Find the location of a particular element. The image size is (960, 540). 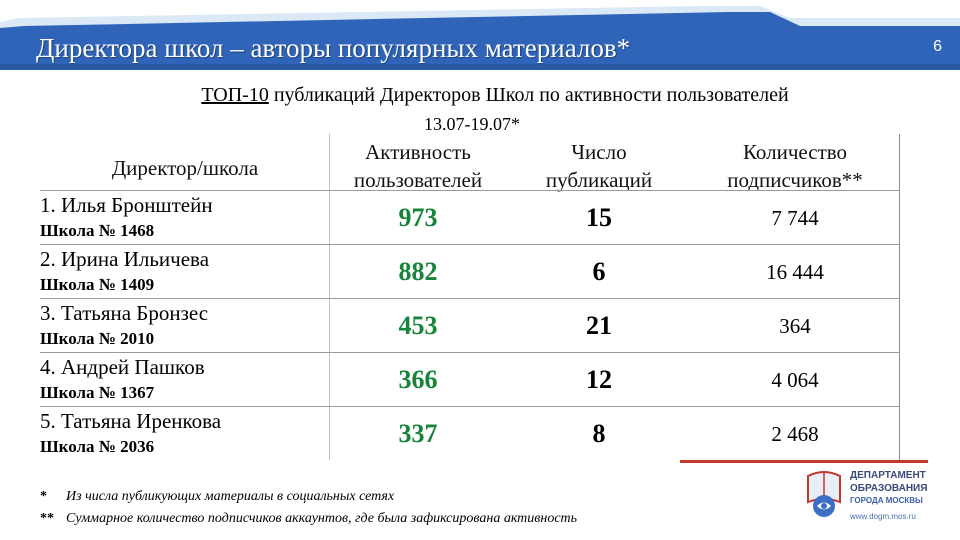

moscow-education-emblem-icon is located at coordinates (824, 493).